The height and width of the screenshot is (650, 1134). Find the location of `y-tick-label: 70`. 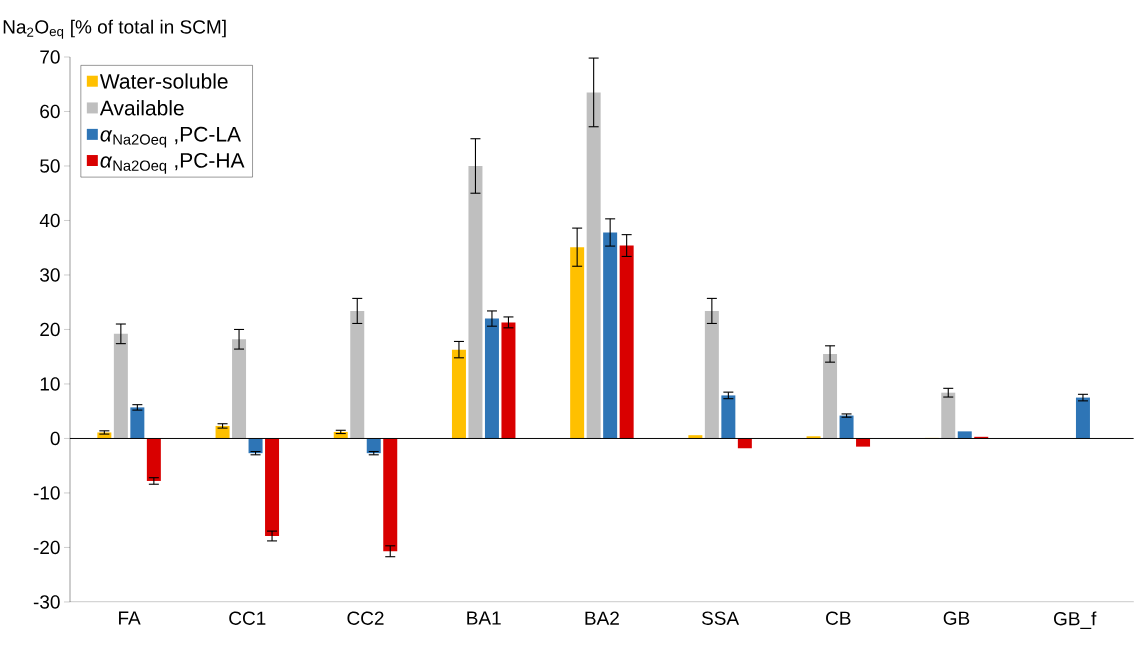

y-tick-label: 70 is located at coordinates (50, 57).